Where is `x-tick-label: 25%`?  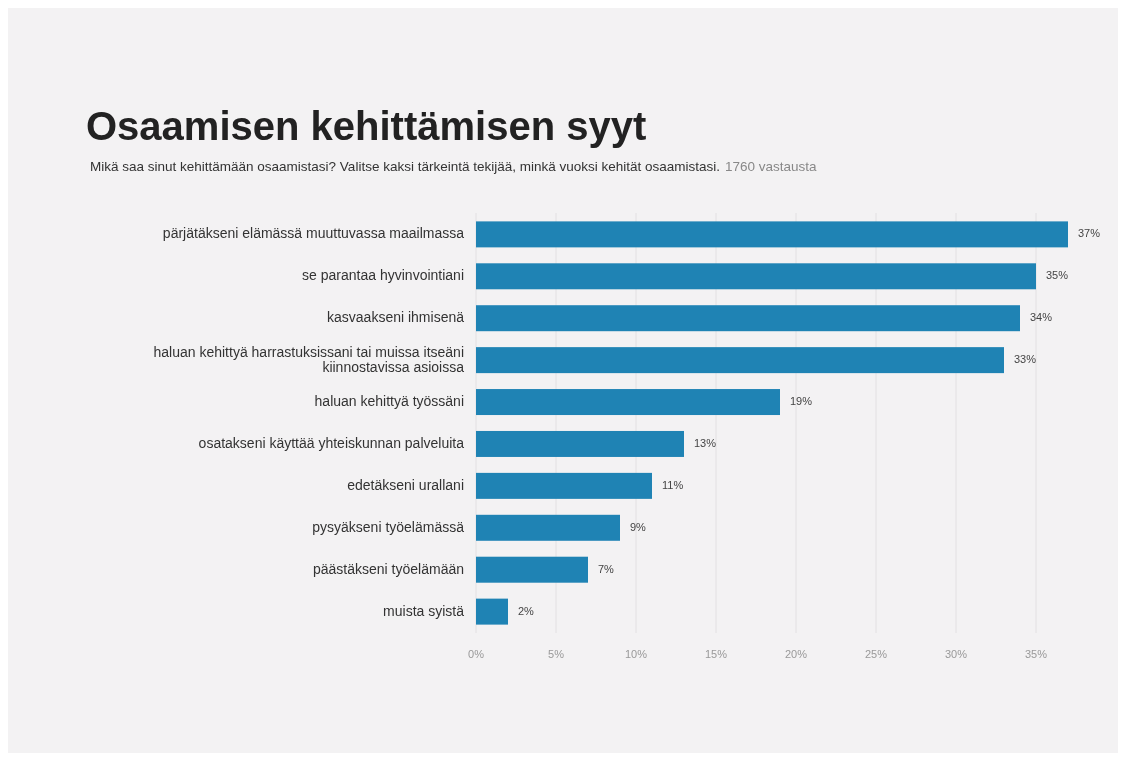 x-tick-label: 25% is located at coordinates (876, 654).